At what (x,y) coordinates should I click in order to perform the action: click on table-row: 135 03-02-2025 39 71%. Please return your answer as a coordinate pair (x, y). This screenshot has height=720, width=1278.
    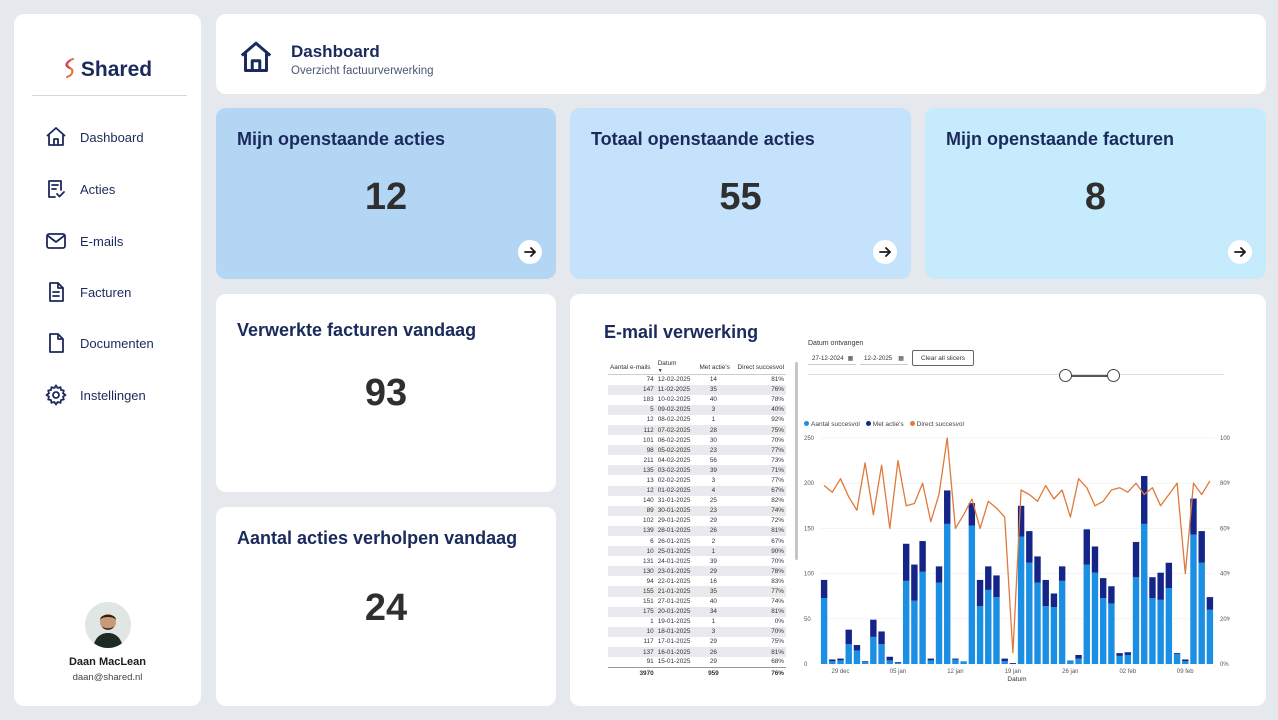
    Looking at the image, I should click on (697, 470).